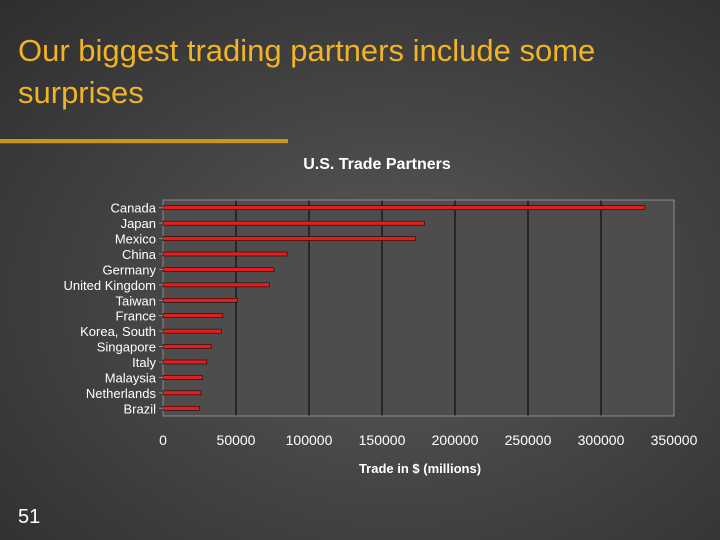 The width and height of the screenshot is (720, 540). Describe the element at coordinates (382, 440) in the screenshot. I see `x-tick-label: 150000` at that location.